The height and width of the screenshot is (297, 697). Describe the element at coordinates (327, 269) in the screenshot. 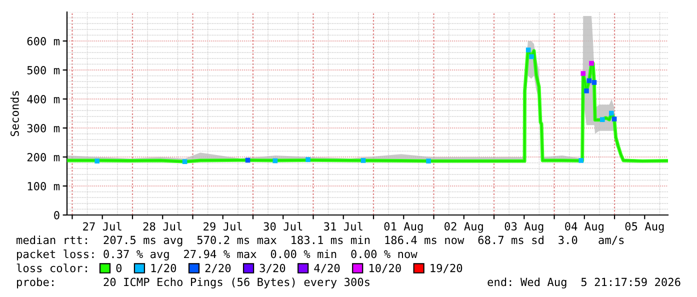

I see `legend-label: 4/20` at that location.